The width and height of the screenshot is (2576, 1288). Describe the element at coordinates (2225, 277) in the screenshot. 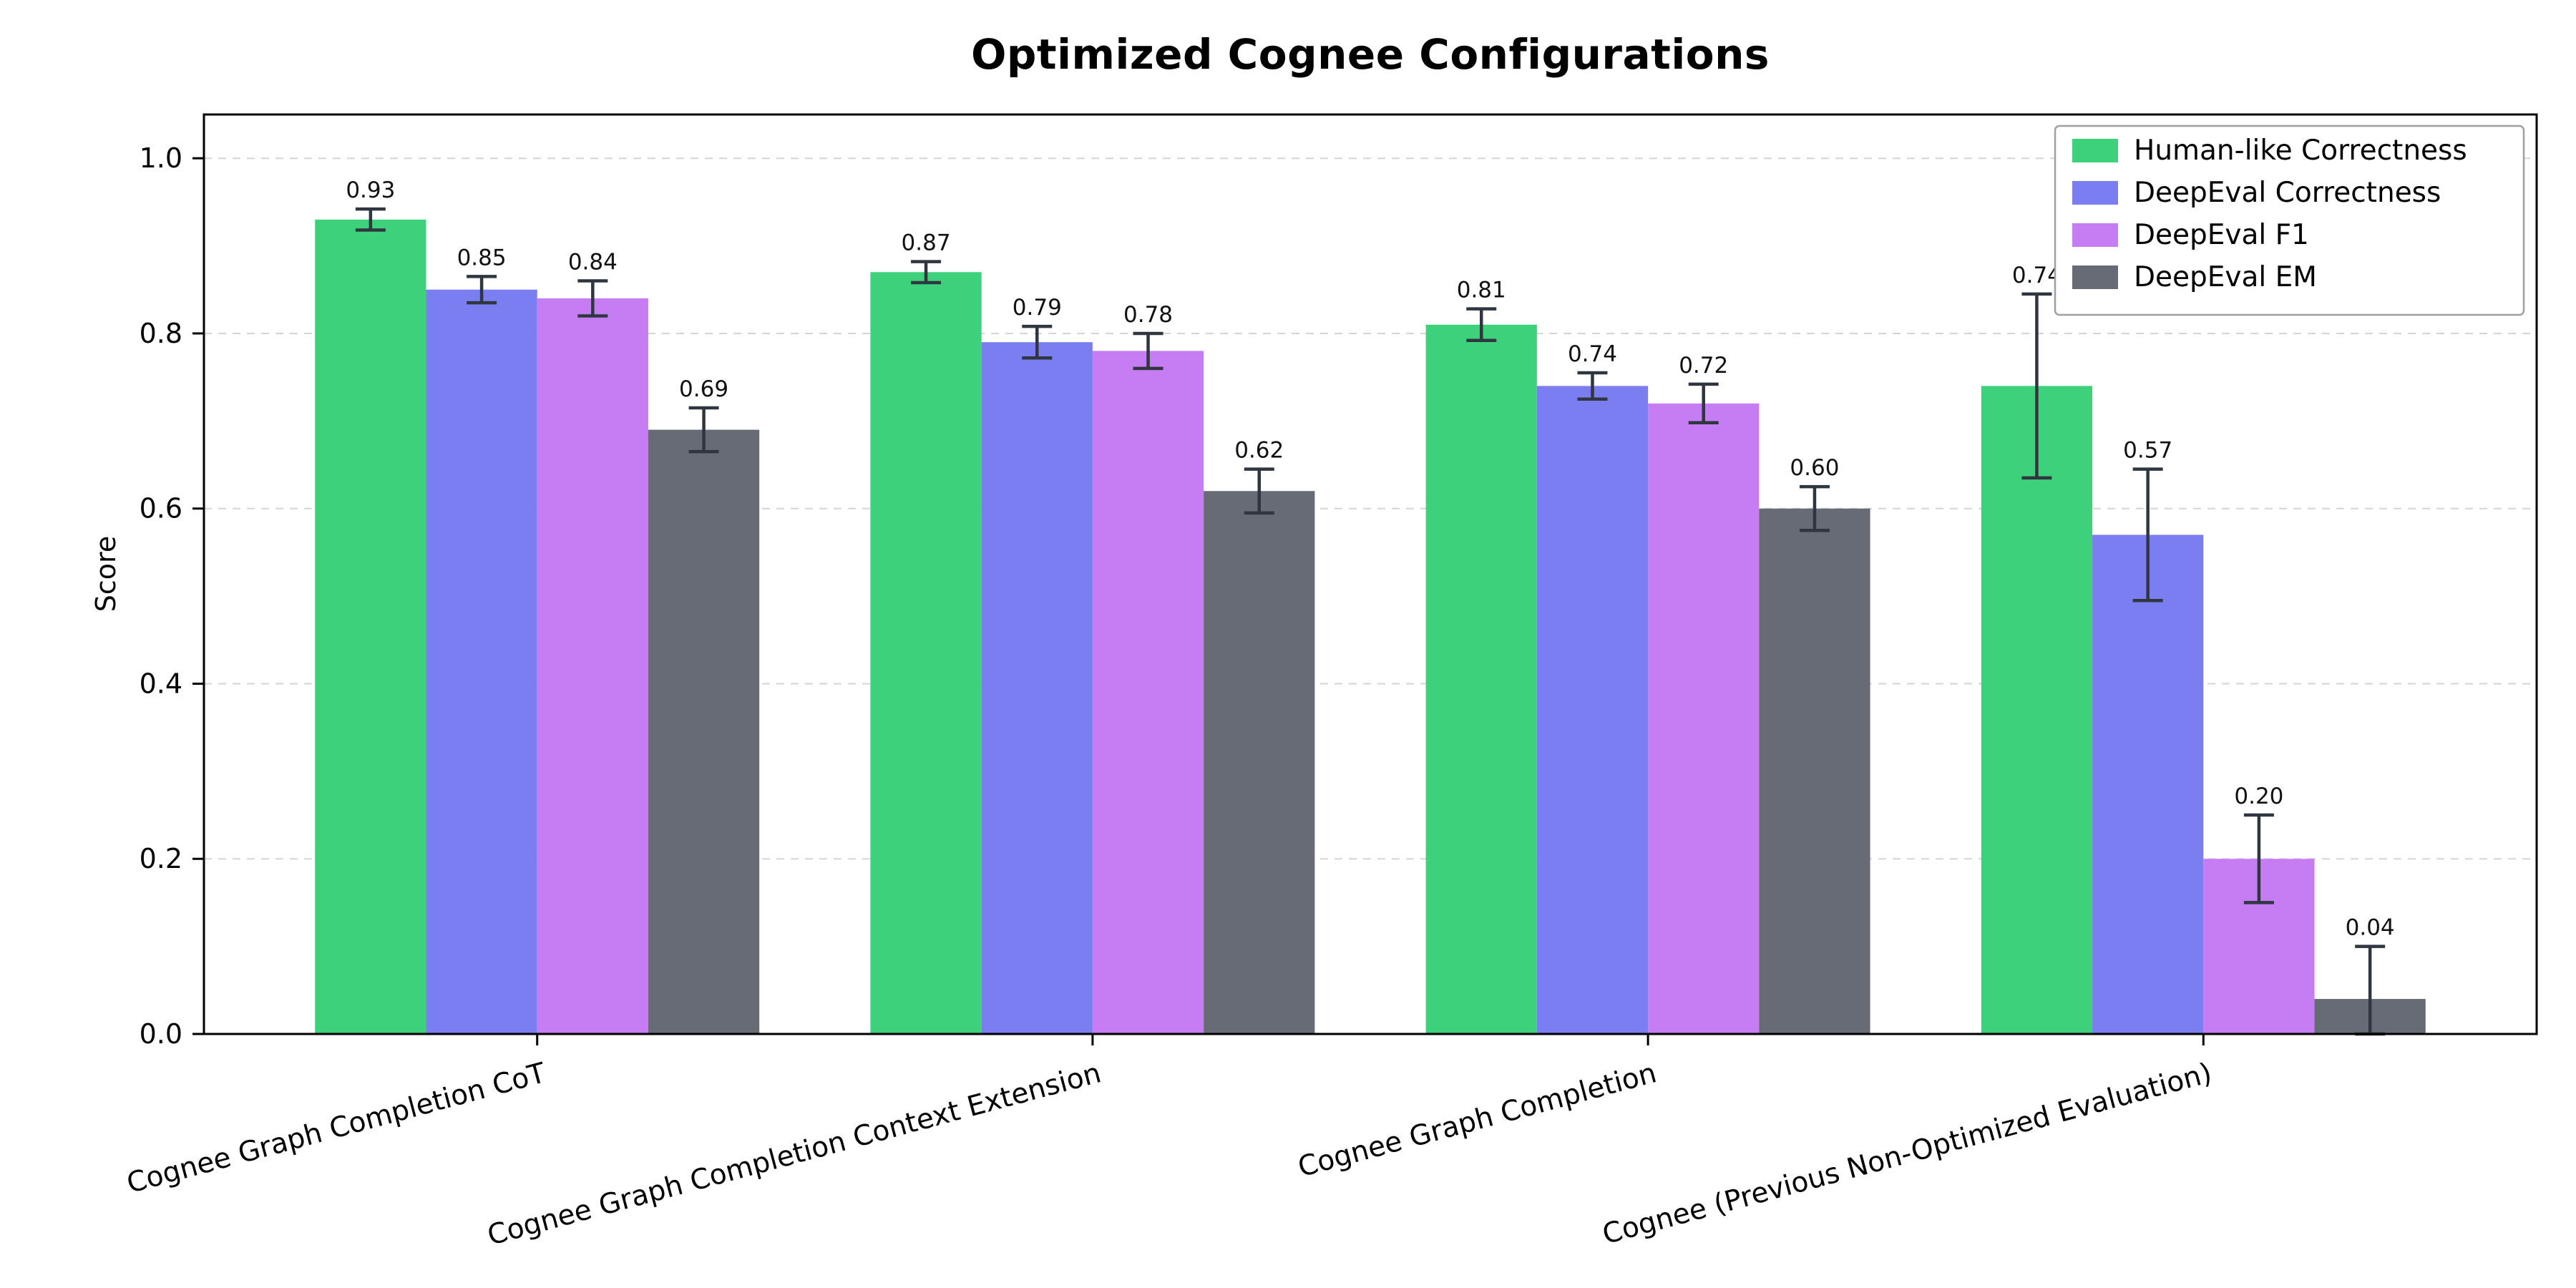

I see `legend-label: DeepEval EM` at that location.